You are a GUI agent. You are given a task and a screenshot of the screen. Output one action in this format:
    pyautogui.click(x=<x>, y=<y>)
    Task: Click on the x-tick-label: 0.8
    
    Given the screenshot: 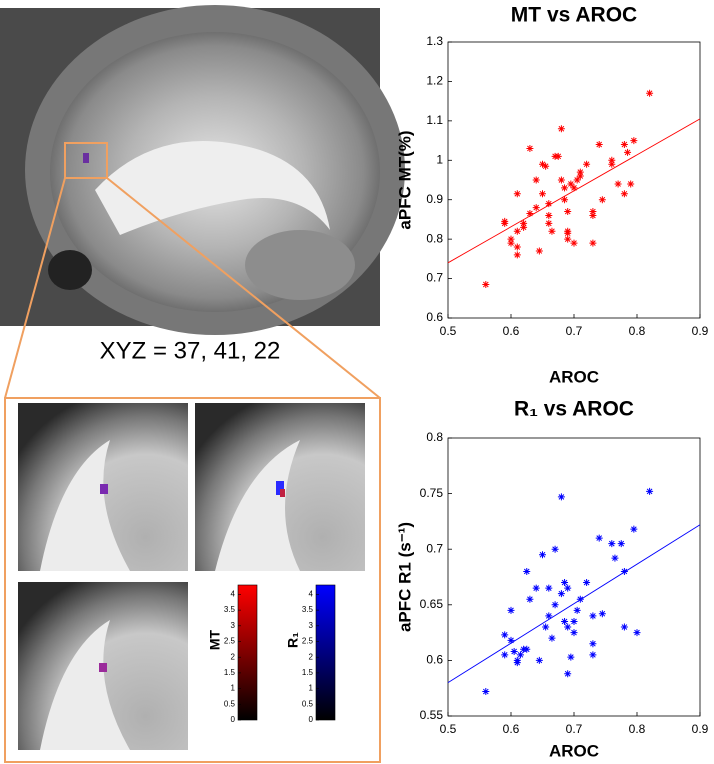 What is the action you would take?
    pyautogui.click(x=637, y=331)
    